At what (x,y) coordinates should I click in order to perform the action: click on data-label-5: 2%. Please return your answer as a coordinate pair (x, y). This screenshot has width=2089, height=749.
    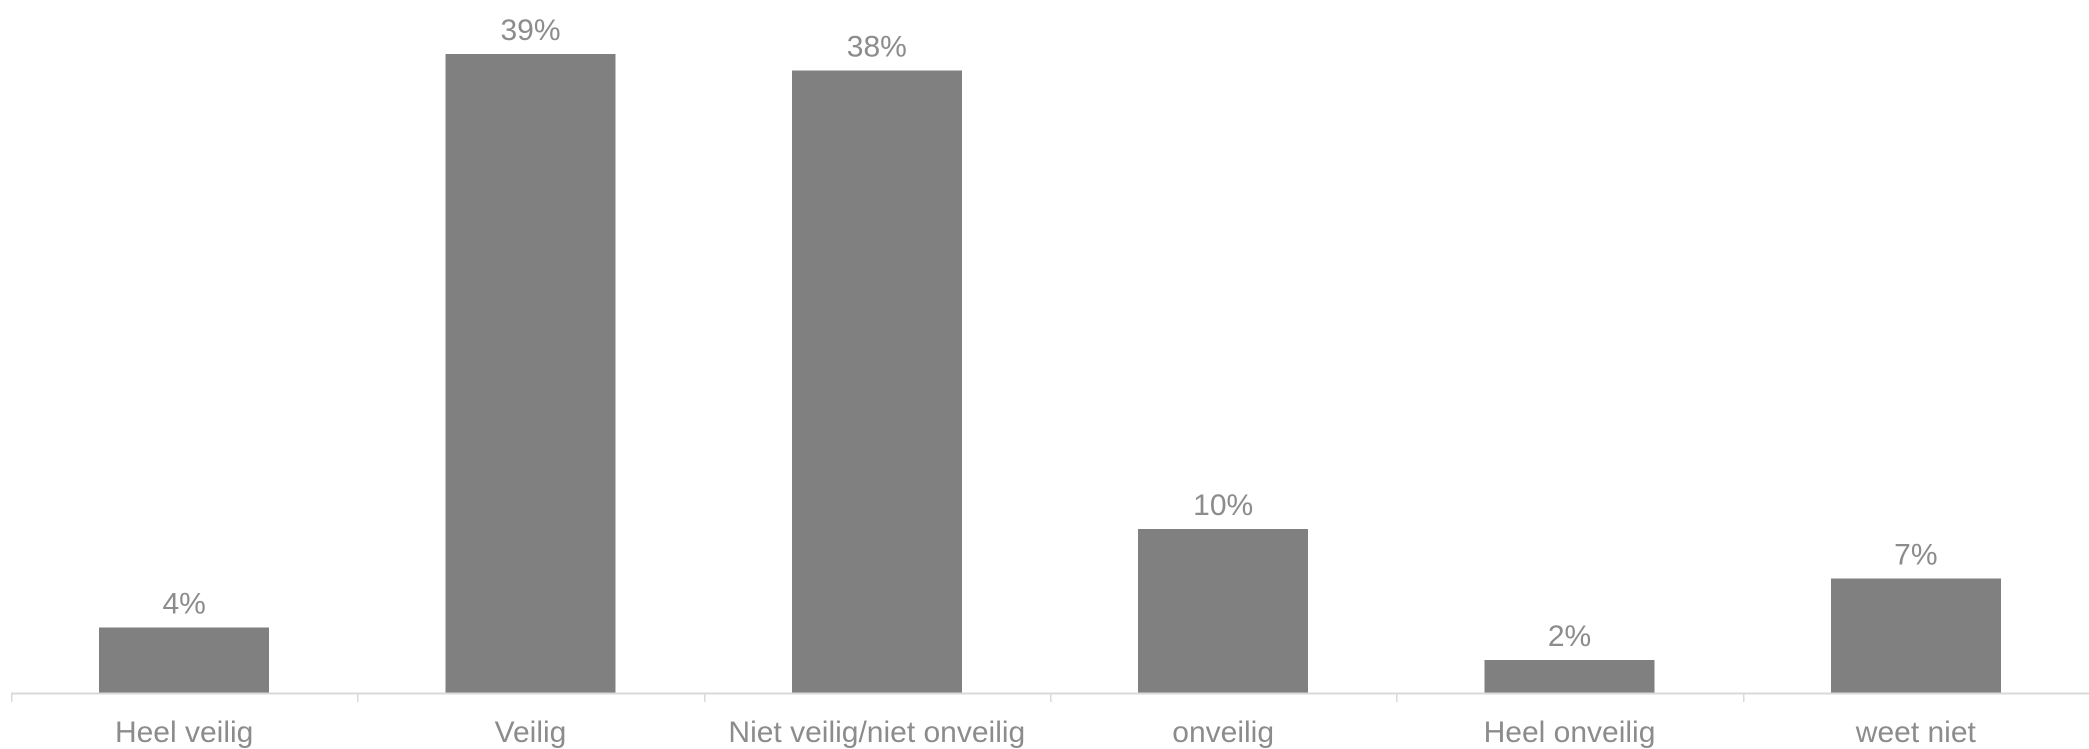
    Looking at the image, I should click on (1569, 636).